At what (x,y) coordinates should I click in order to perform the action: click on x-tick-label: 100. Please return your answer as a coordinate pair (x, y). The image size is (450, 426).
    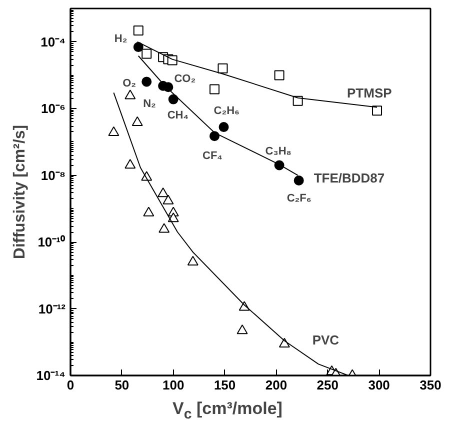
    Looking at the image, I should click on (173, 385).